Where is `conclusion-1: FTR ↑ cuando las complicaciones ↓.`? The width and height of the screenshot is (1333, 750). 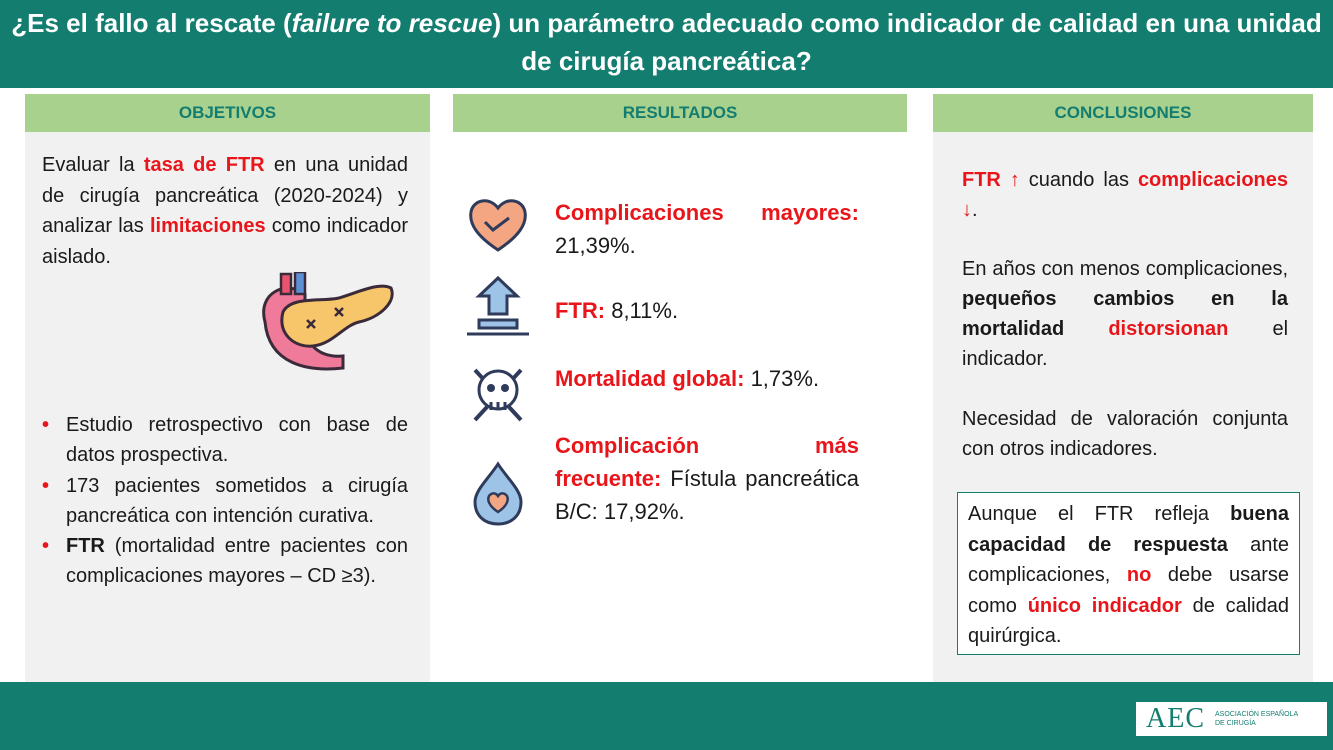
conclusion-1: FTR ↑ cuando las complicaciones ↓. is located at coordinates (1125, 195).